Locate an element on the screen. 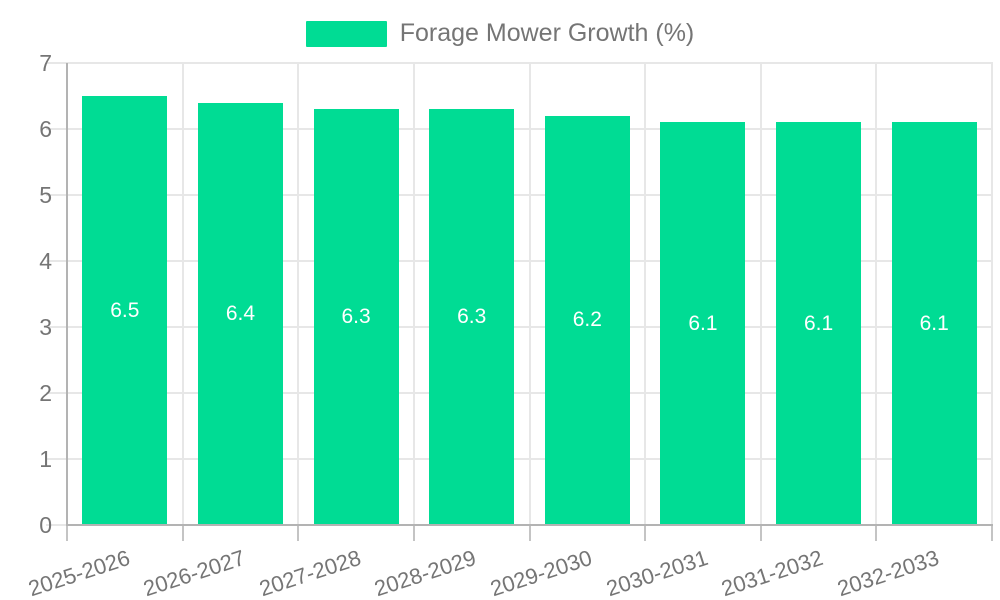  bar-2030-2031 is located at coordinates (703, 323).